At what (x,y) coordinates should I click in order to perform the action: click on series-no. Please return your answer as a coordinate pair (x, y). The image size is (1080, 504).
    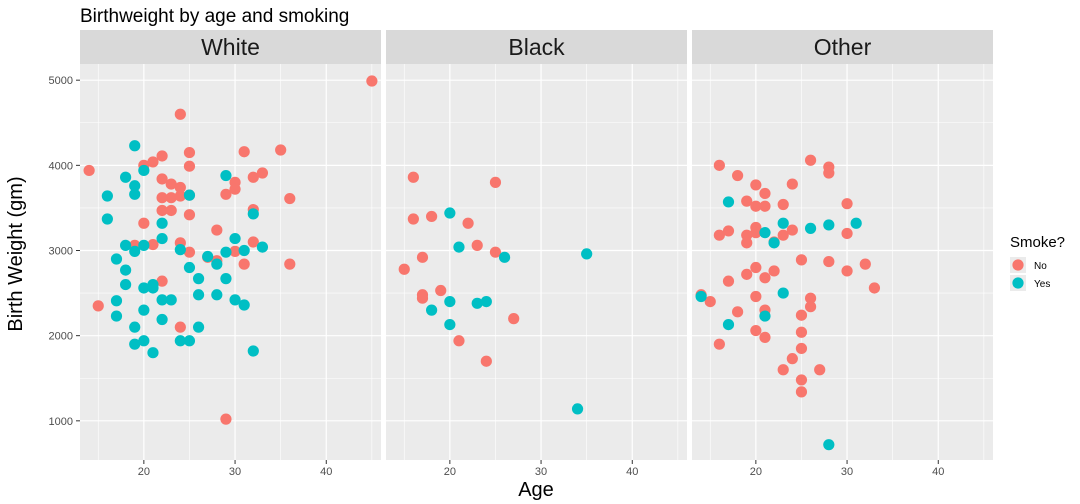
    Looking at the image, I should click on (459, 269).